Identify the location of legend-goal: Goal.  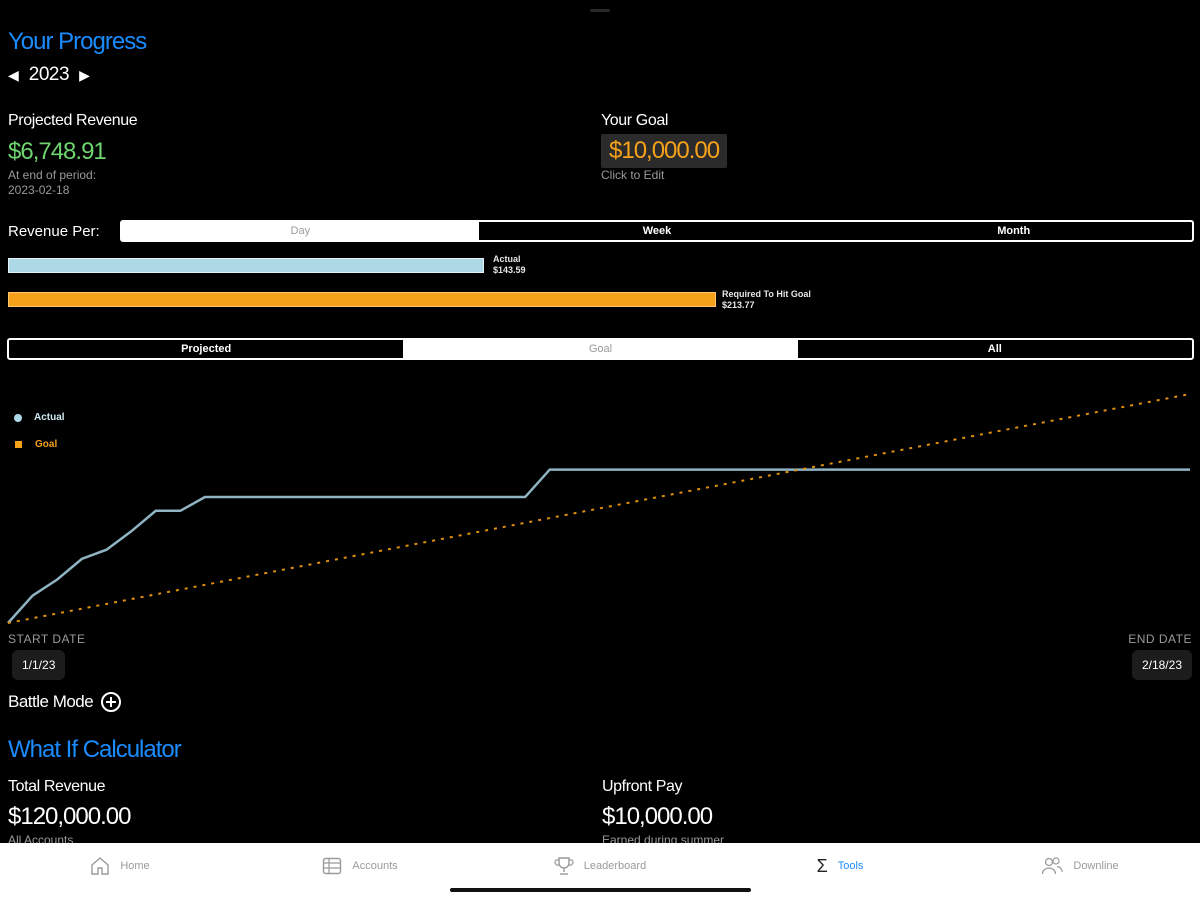
(35, 444).